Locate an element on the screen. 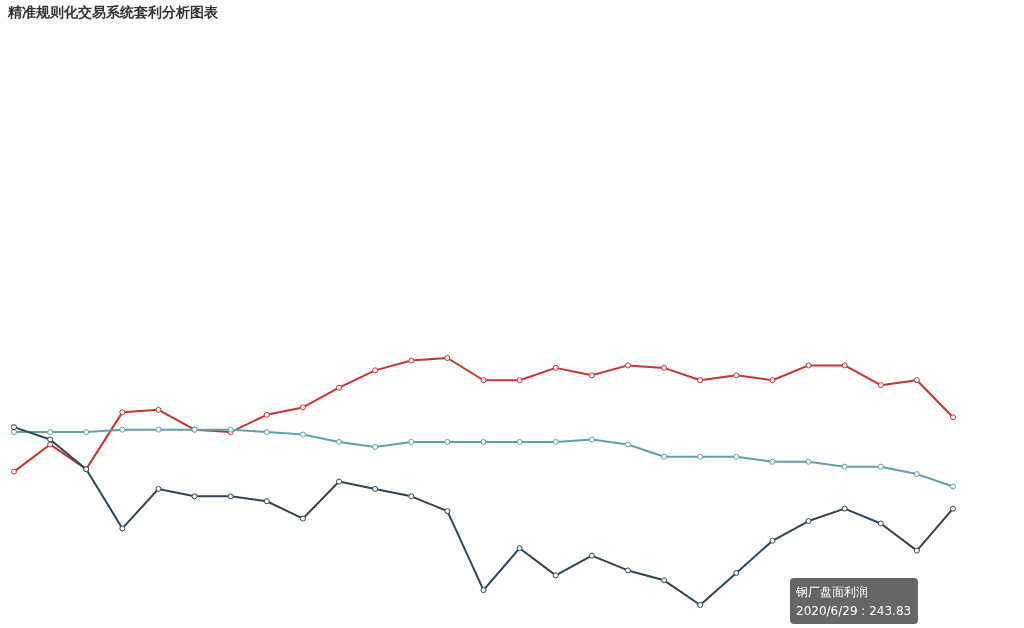 The width and height of the screenshot is (1024, 628). annotation: 钢厂盘面利润 is located at coordinates (831, 592).